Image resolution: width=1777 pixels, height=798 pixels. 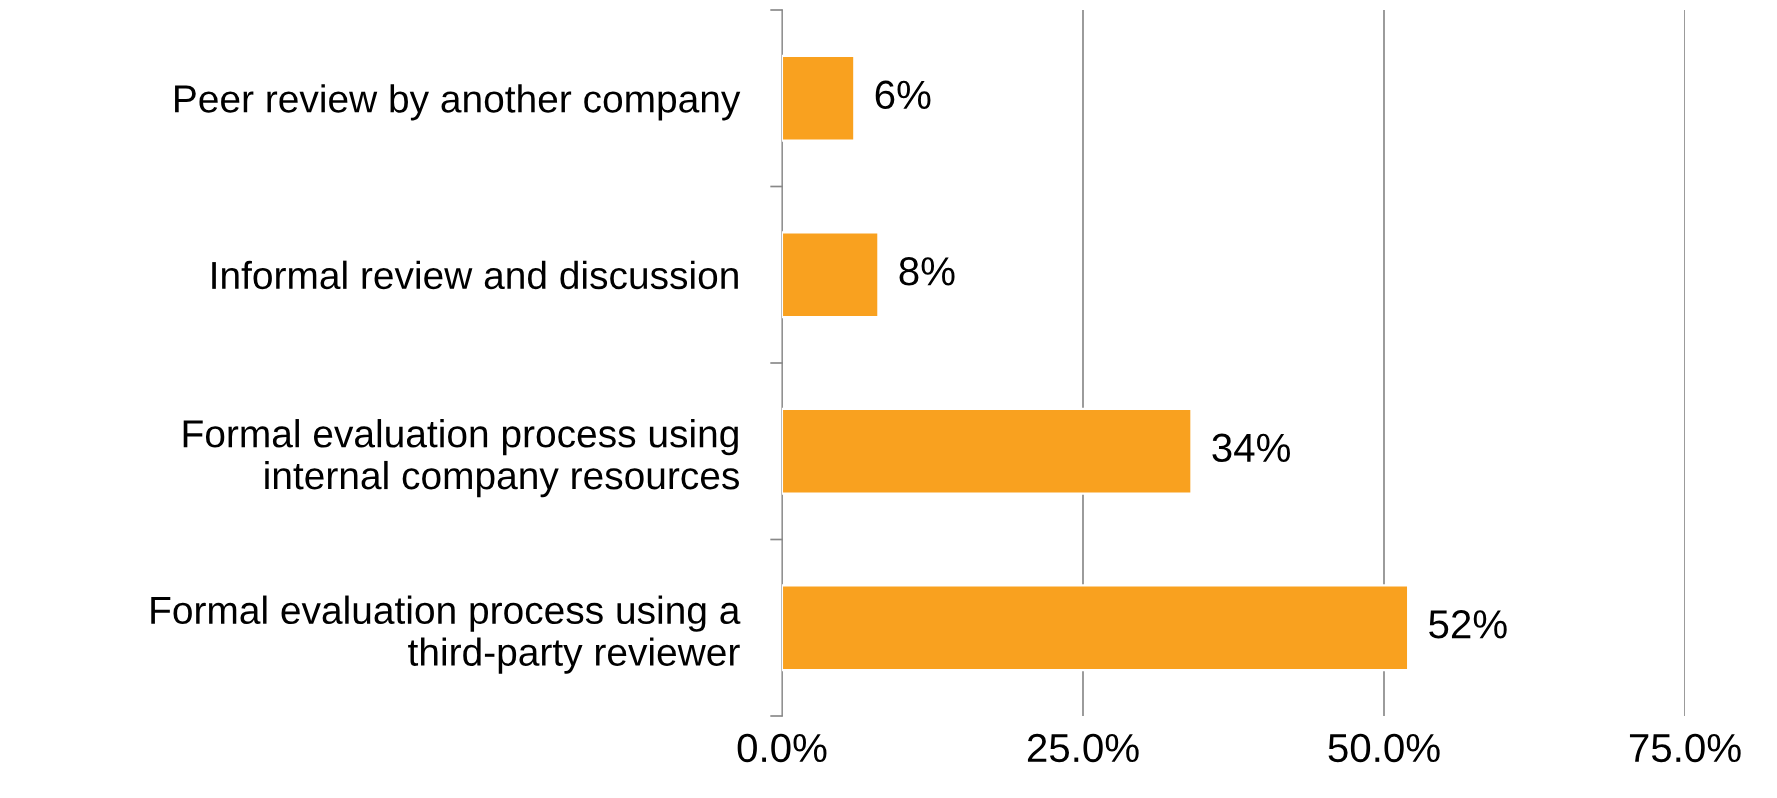 I want to click on y-tick-label: Informal review and discussion, so click(x=475, y=275).